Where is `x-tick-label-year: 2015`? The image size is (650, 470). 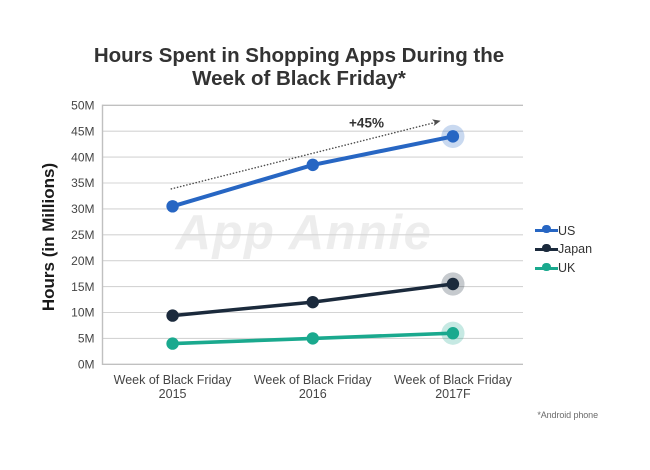
x-tick-label-year: 2015 is located at coordinates (173, 394).